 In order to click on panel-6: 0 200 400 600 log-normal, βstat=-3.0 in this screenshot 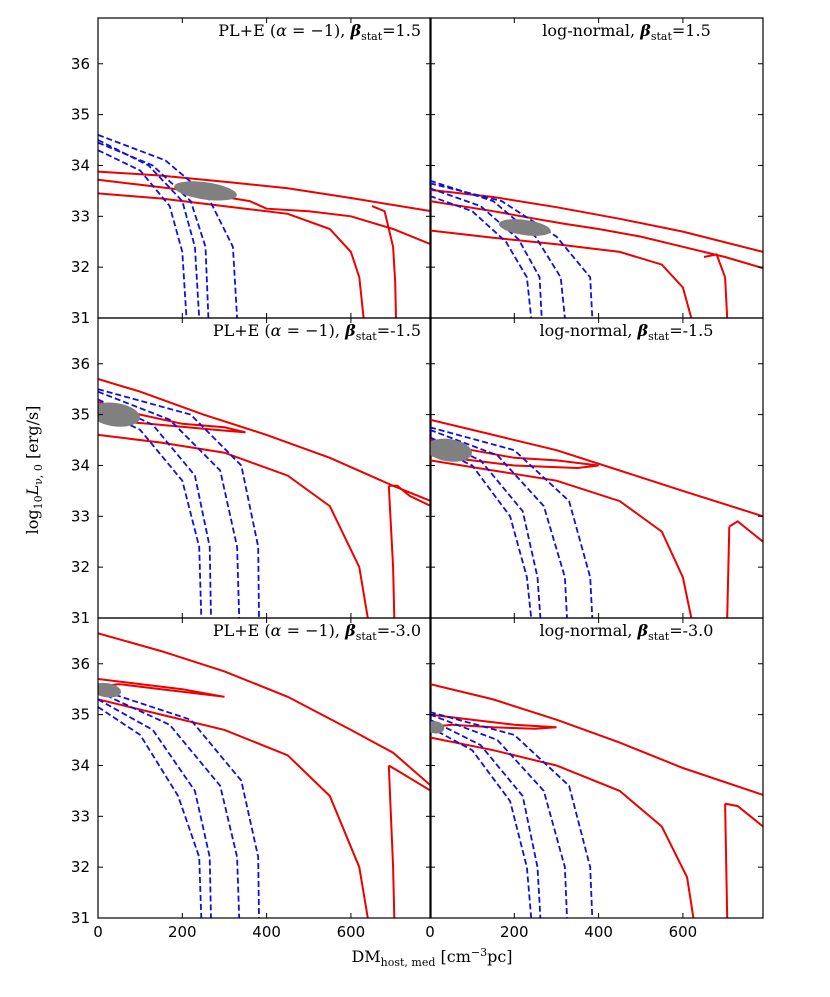, I will do `click(594, 779)`.